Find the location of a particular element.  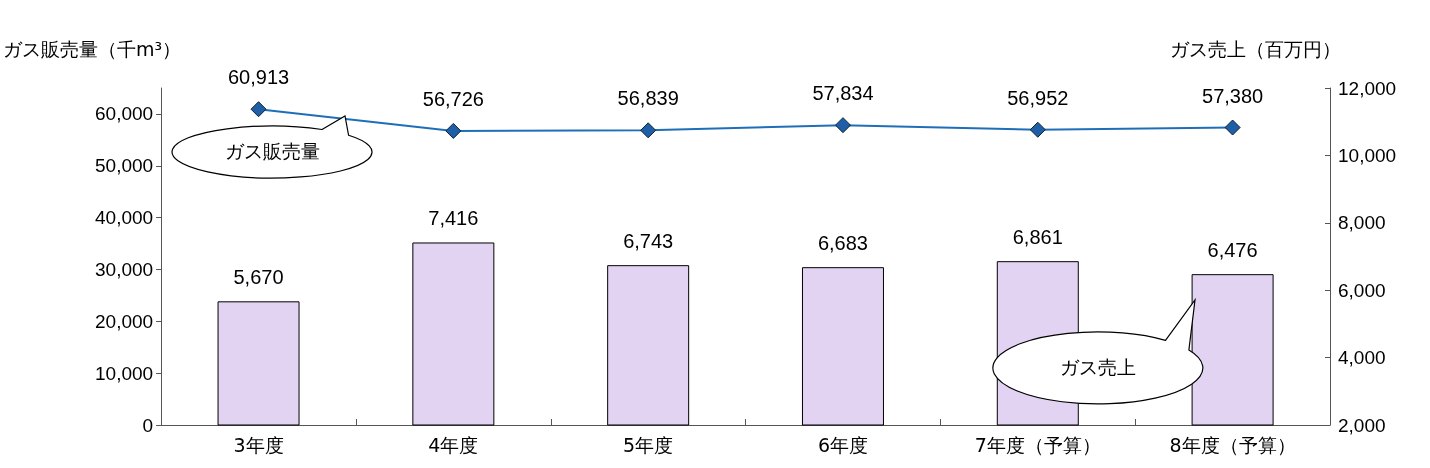

y-tick-label: 50,000 is located at coordinates (124, 166).